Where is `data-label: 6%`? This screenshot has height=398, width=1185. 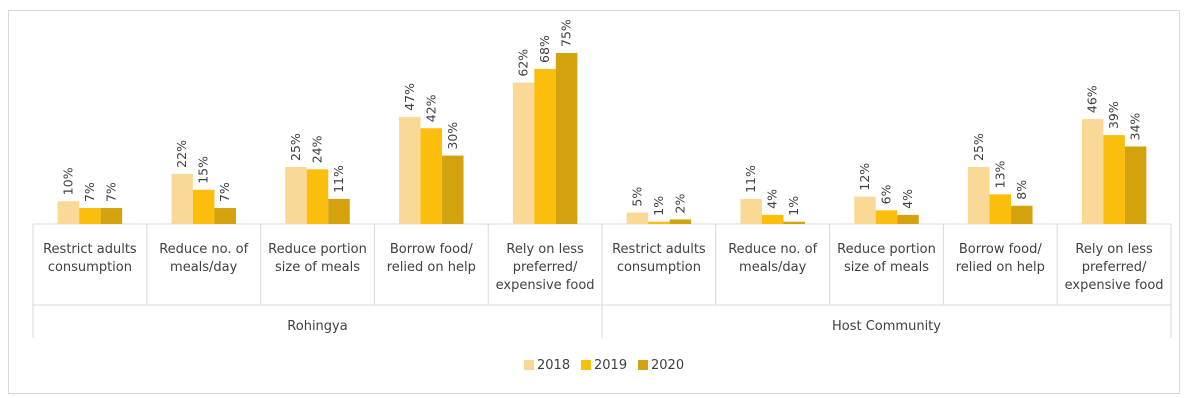
data-label: 6% is located at coordinates (886, 194).